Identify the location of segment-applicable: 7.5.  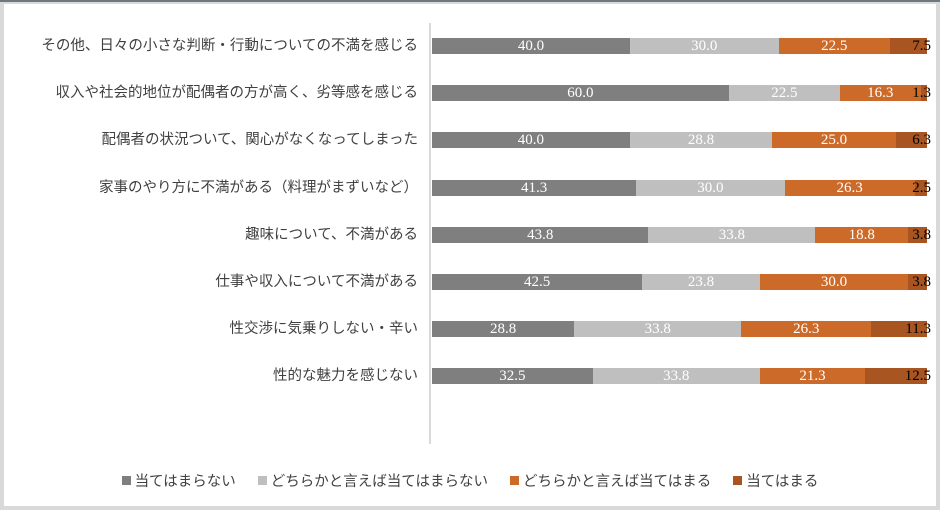
(910, 46).